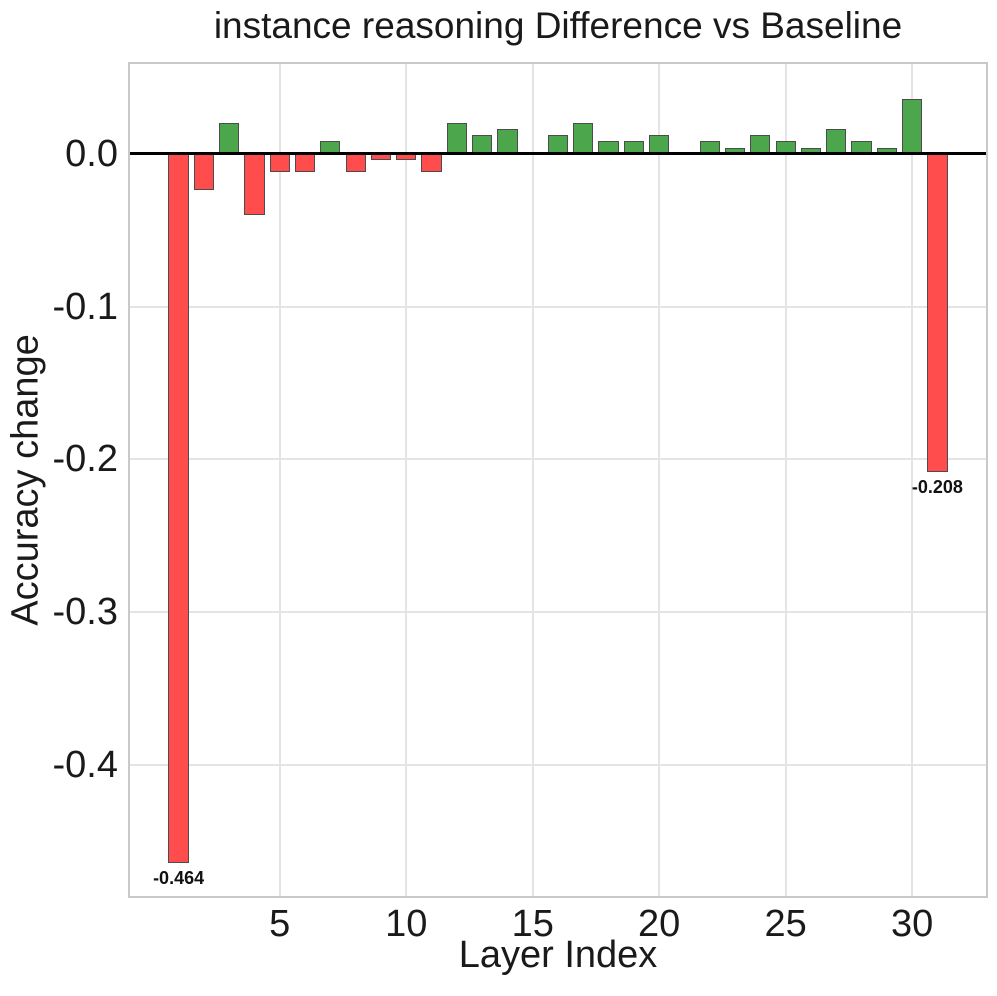 This screenshot has width=997, height=996. What do you see at coordinates (558, 612) in the screenshot?
I see `gridline-y--0.3` at bounding box center [558, 612].